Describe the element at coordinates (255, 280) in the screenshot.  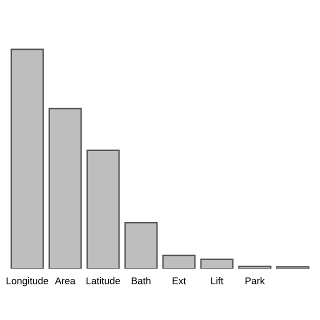
I see `x-tick-label: Park` at that location.